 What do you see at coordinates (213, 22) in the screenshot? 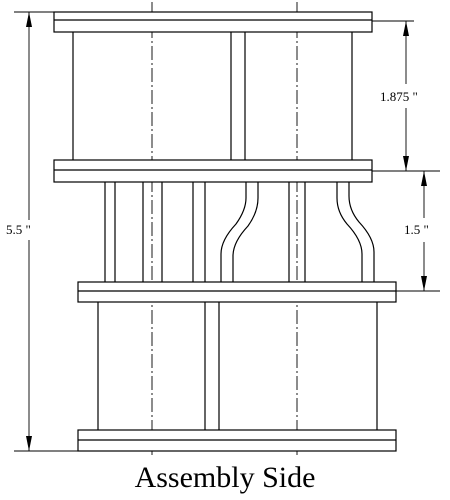
I see `plate-top` at bounding box center [213, 22].